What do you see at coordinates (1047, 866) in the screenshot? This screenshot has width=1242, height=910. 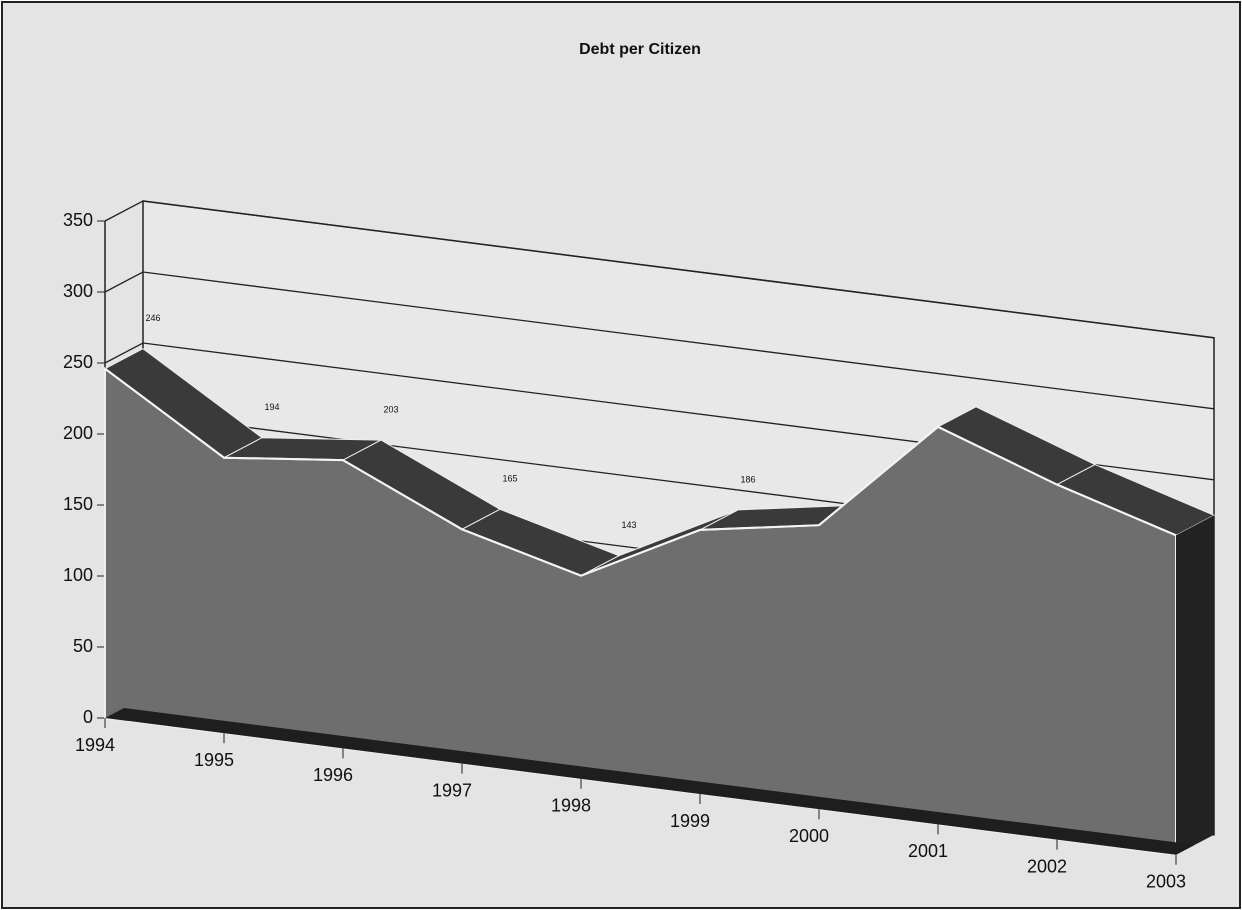 I see `x-tick-label: 2002` at bounding box center [1047, 866].